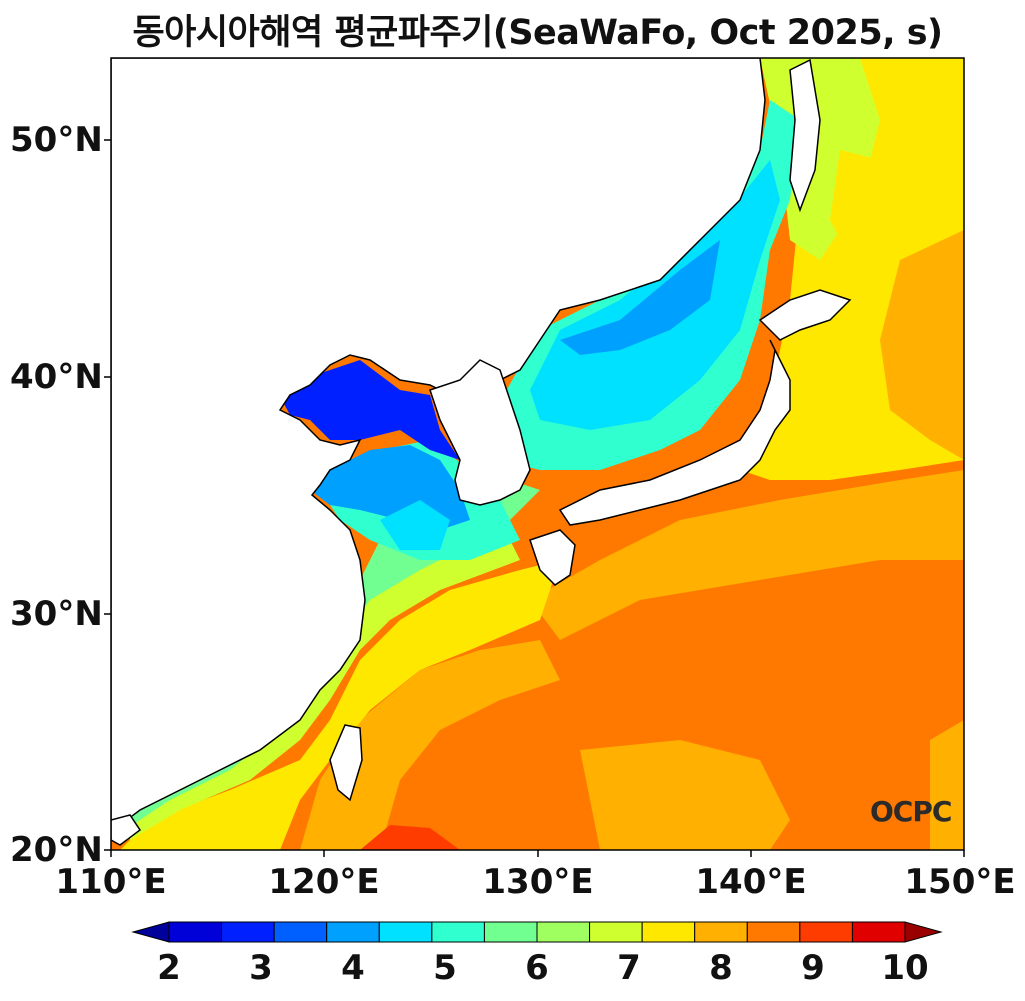 Image resolution: width=1025 pixels, height=1001 pixels. What do you see at coordinates (875, 205) in the screenshot?
I see `field-okhotsk-yellow` at bounding box center [875, 205].